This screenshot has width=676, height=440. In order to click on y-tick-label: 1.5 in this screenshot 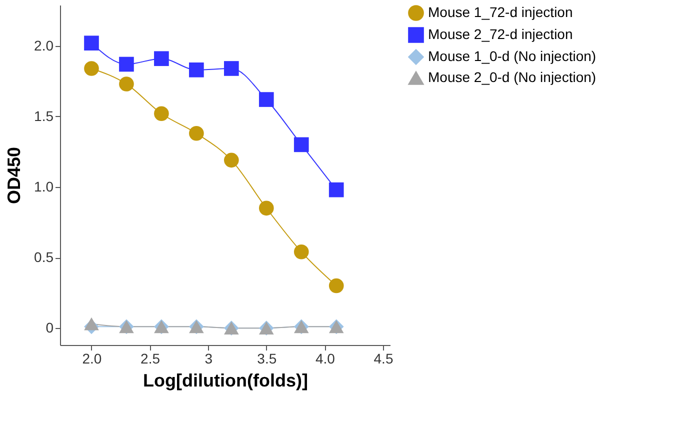, I will do `click(44, 116)`.